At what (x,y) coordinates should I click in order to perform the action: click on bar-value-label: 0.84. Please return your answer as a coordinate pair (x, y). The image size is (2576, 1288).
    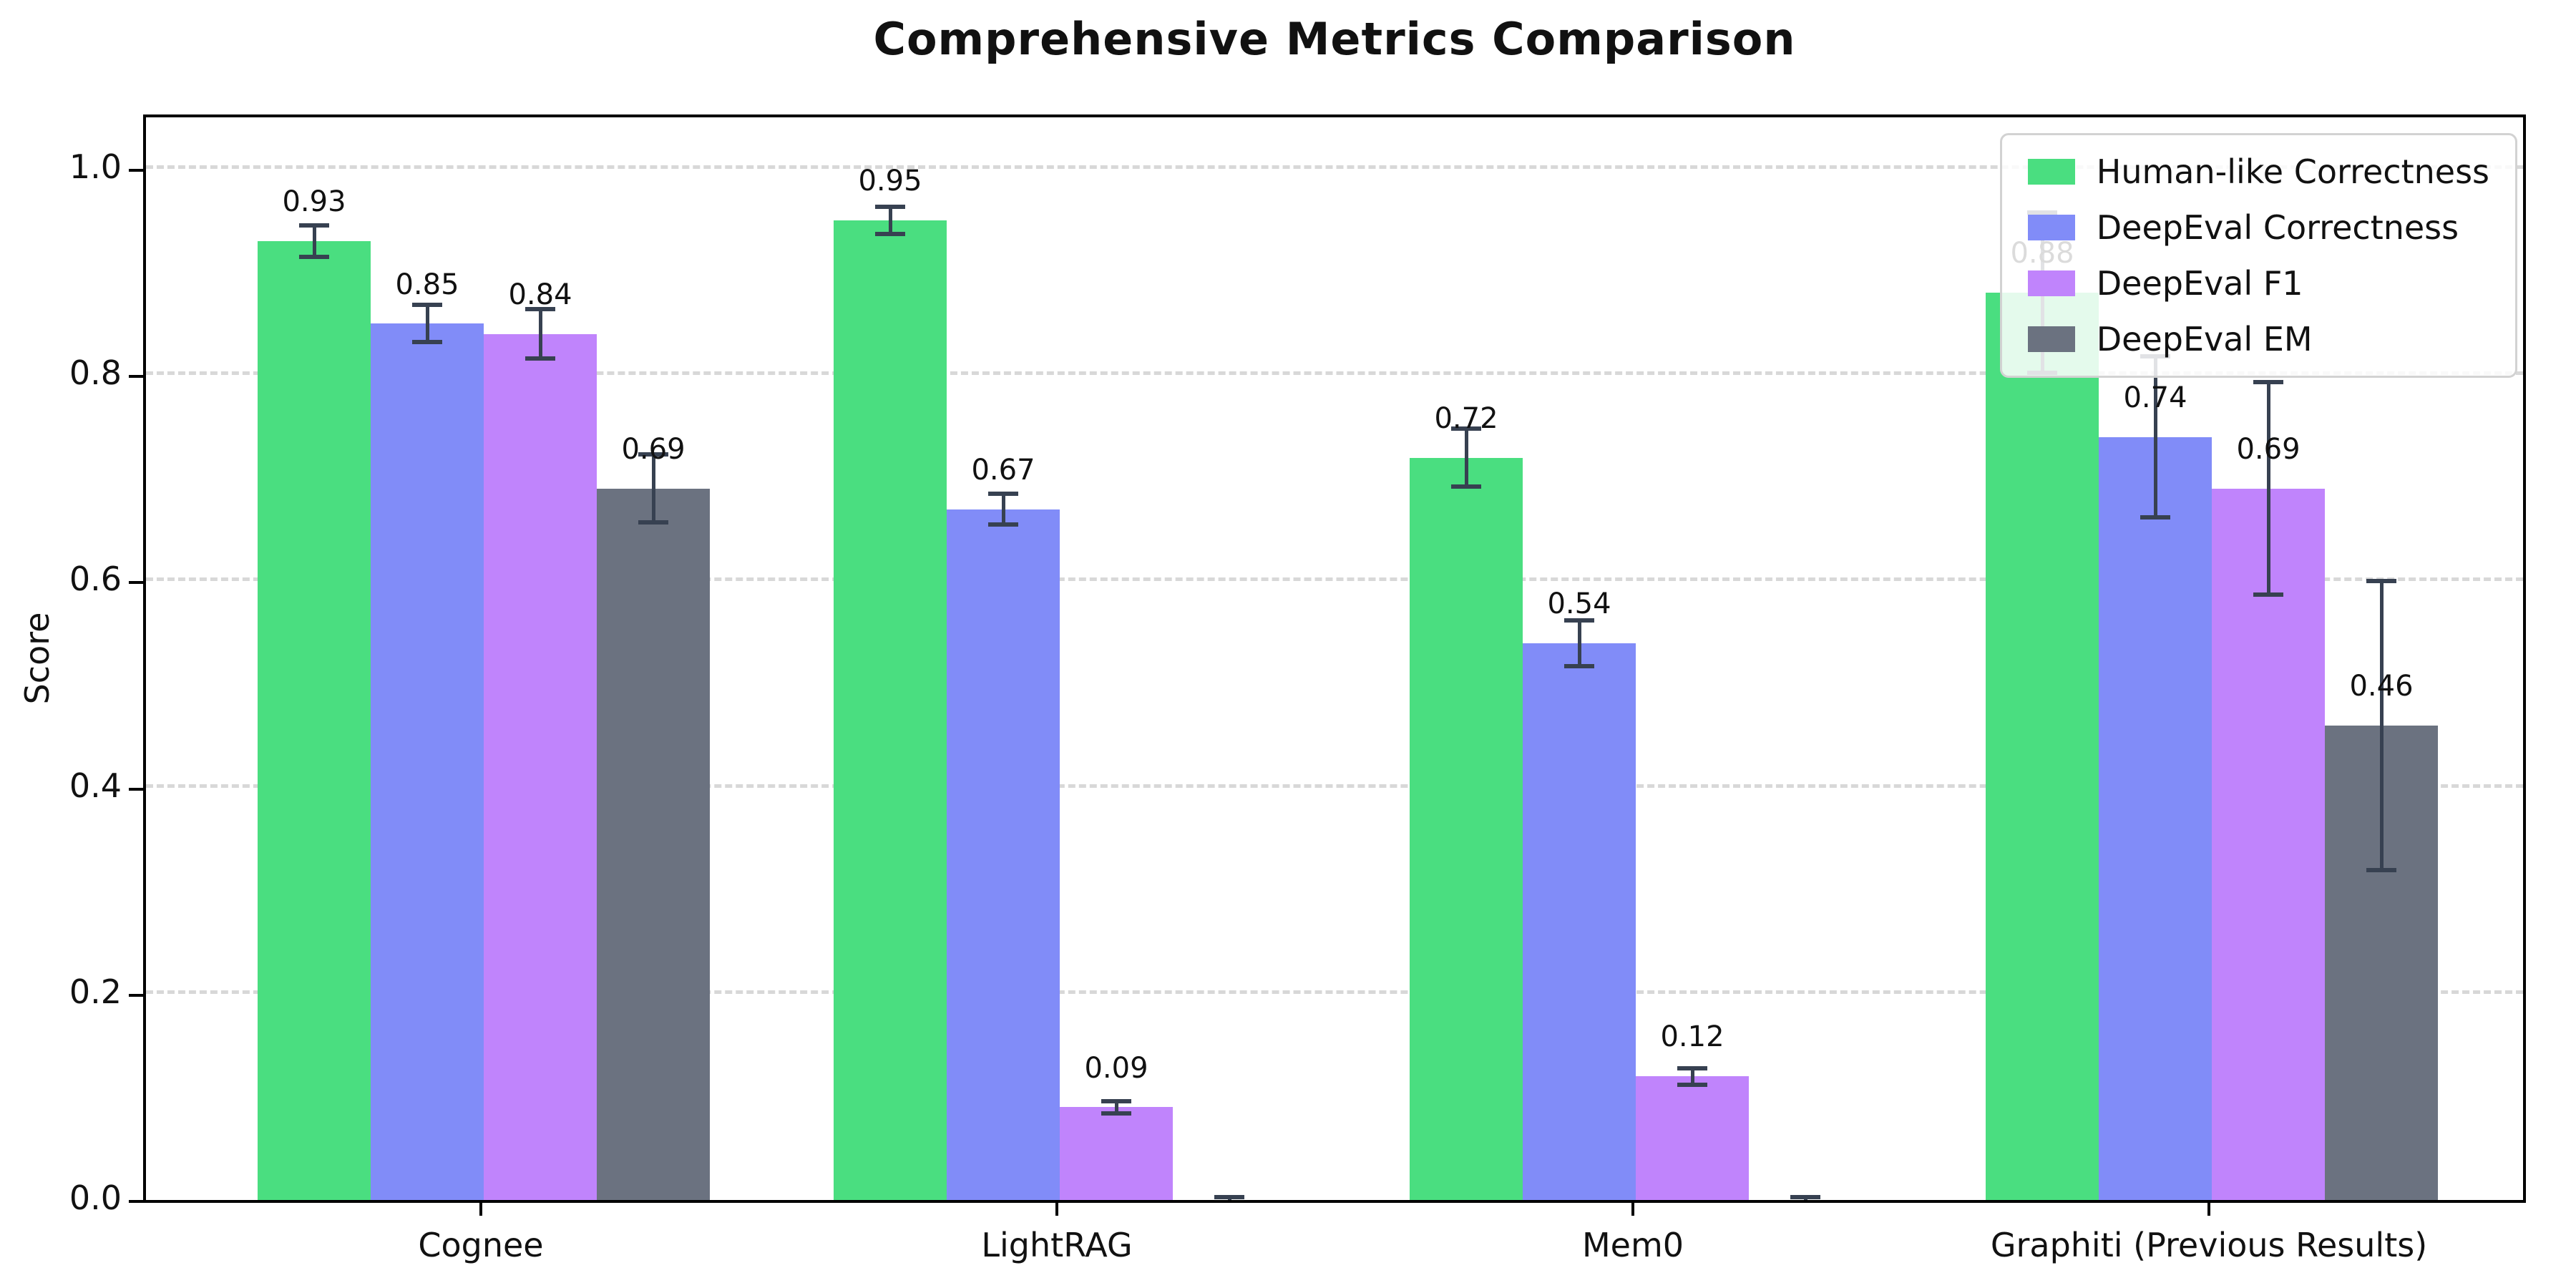
    Looking at the image, I should click on (540, 294).